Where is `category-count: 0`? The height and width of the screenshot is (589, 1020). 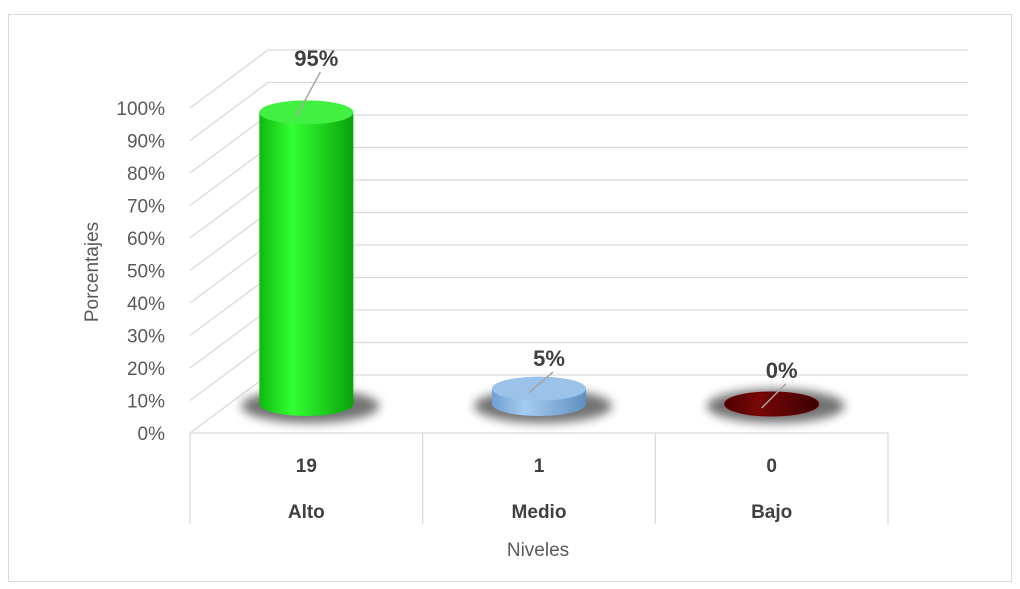
category-count: 0 is located at coordinates (771, 466).